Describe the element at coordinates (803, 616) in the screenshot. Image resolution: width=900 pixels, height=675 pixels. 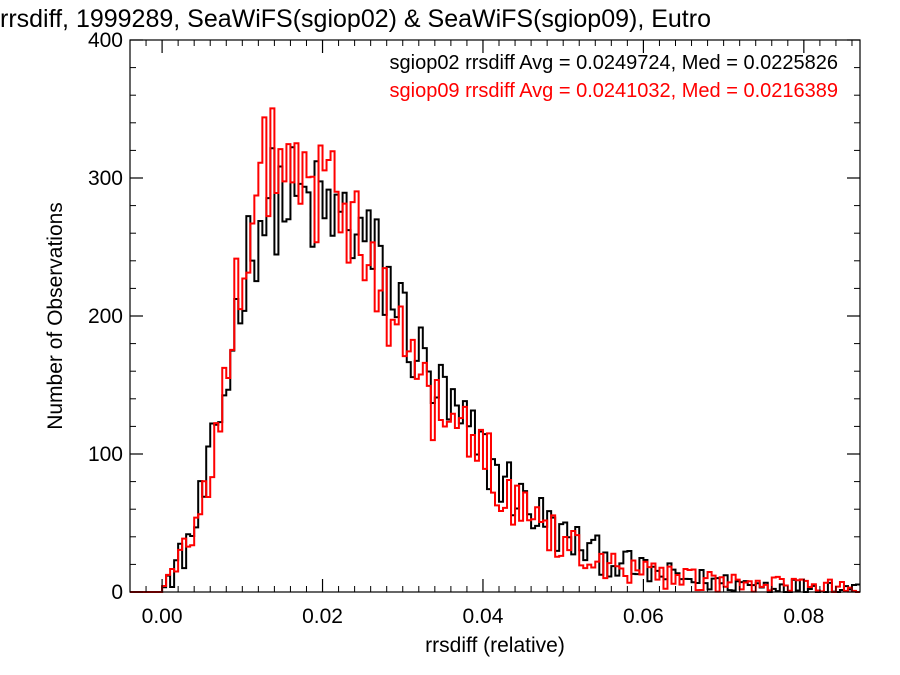
I see `x-tick-label: 0.08` at that location.